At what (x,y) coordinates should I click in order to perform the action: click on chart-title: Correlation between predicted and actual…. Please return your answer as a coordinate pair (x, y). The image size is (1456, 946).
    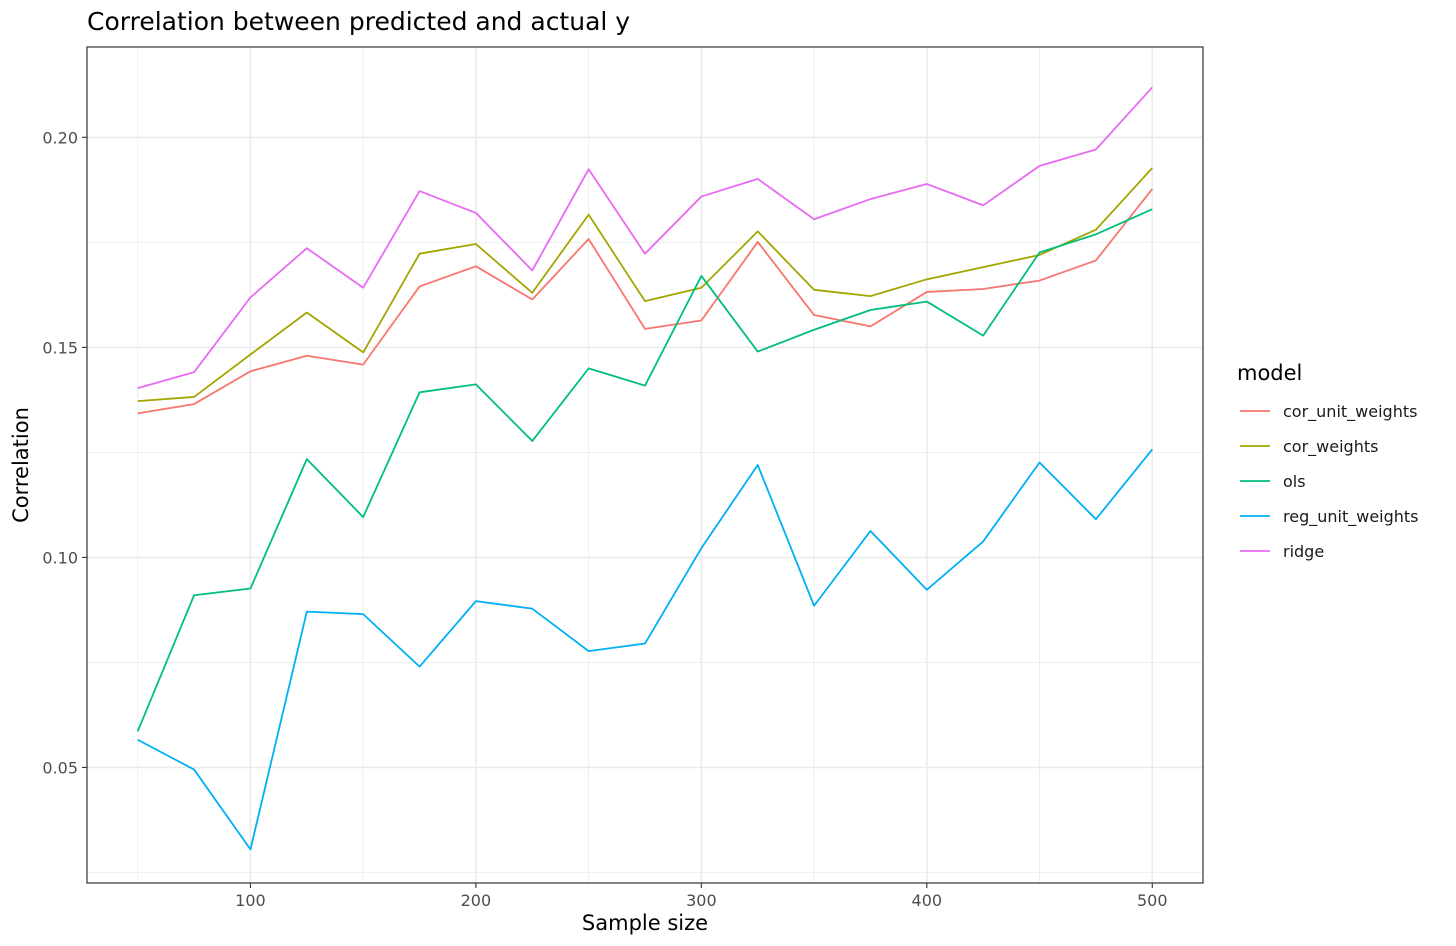
    Looking at the image, I should click on (358, 21).